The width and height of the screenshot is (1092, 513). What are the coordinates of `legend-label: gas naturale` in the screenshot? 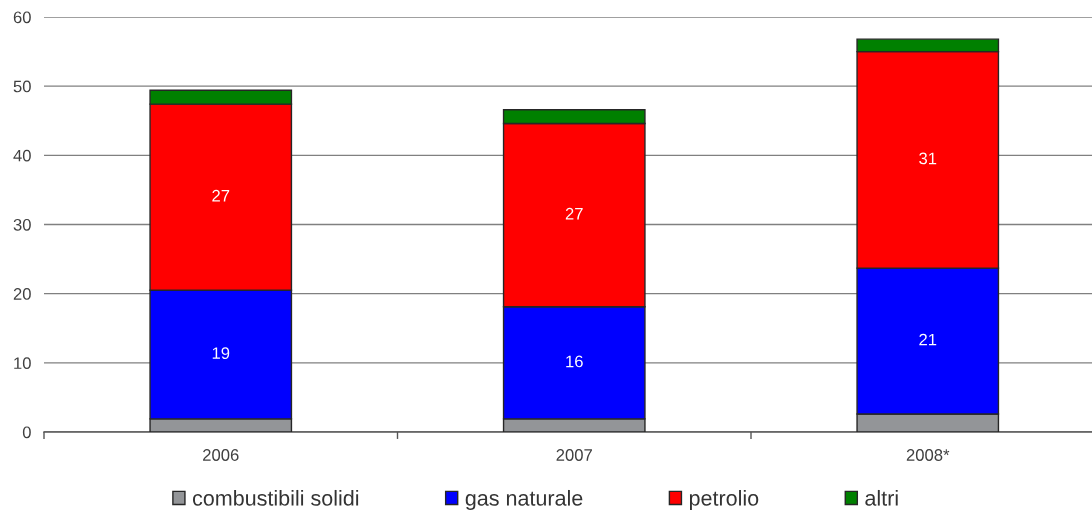 It's located at (524, 500).